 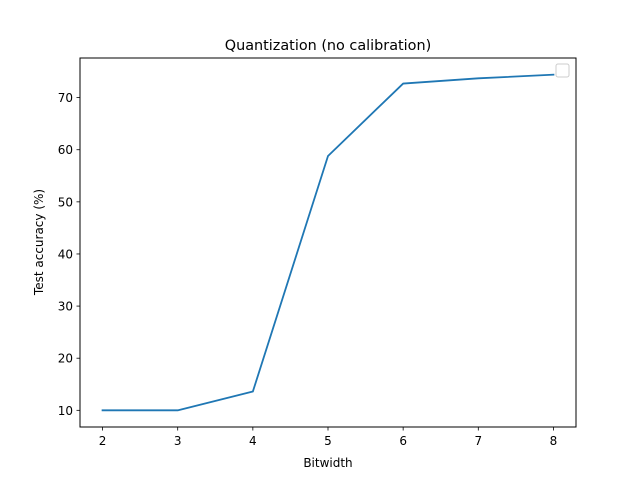 What do you see at coordinates (65, 98) in the screenshot?
I see `y-tick-label: 70` at bounding box center [65, 98].